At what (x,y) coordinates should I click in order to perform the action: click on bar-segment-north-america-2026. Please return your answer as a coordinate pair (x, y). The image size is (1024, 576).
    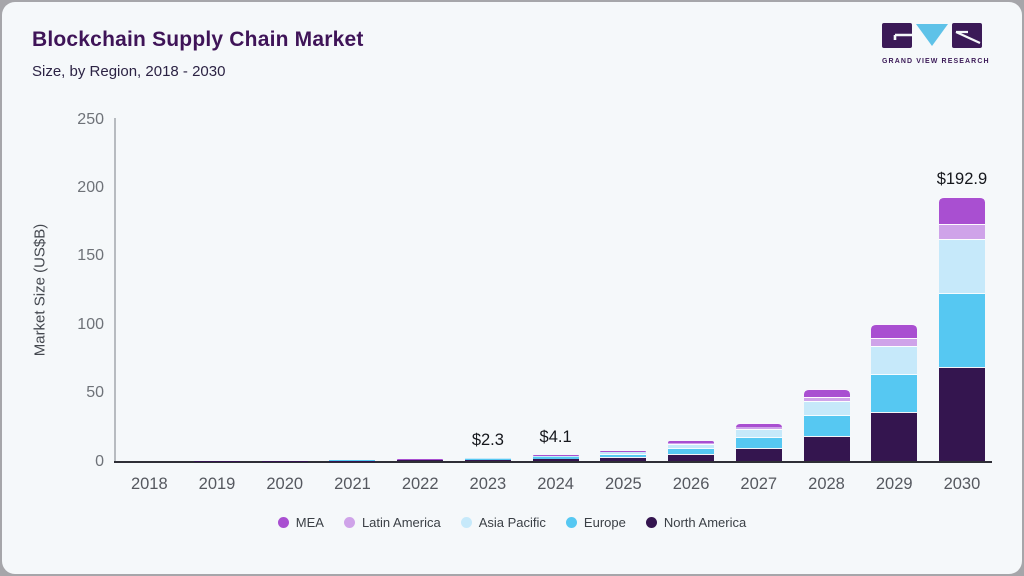
    Looking at the image, I should click on (691, 457).